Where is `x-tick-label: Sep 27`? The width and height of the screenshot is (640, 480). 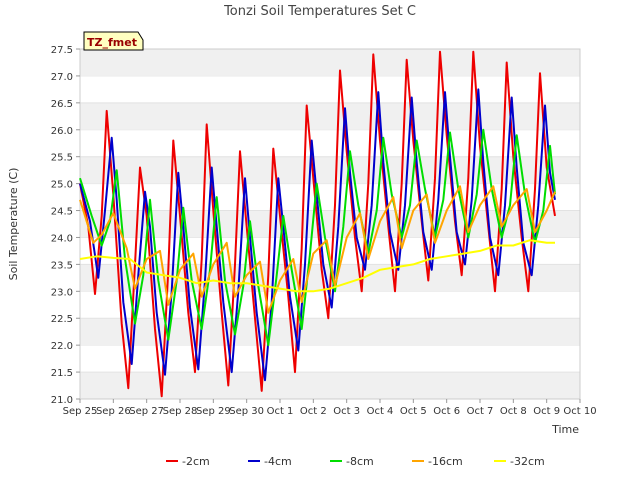 x-tick-label: Sep 27 is located at coordinates (146, 411).